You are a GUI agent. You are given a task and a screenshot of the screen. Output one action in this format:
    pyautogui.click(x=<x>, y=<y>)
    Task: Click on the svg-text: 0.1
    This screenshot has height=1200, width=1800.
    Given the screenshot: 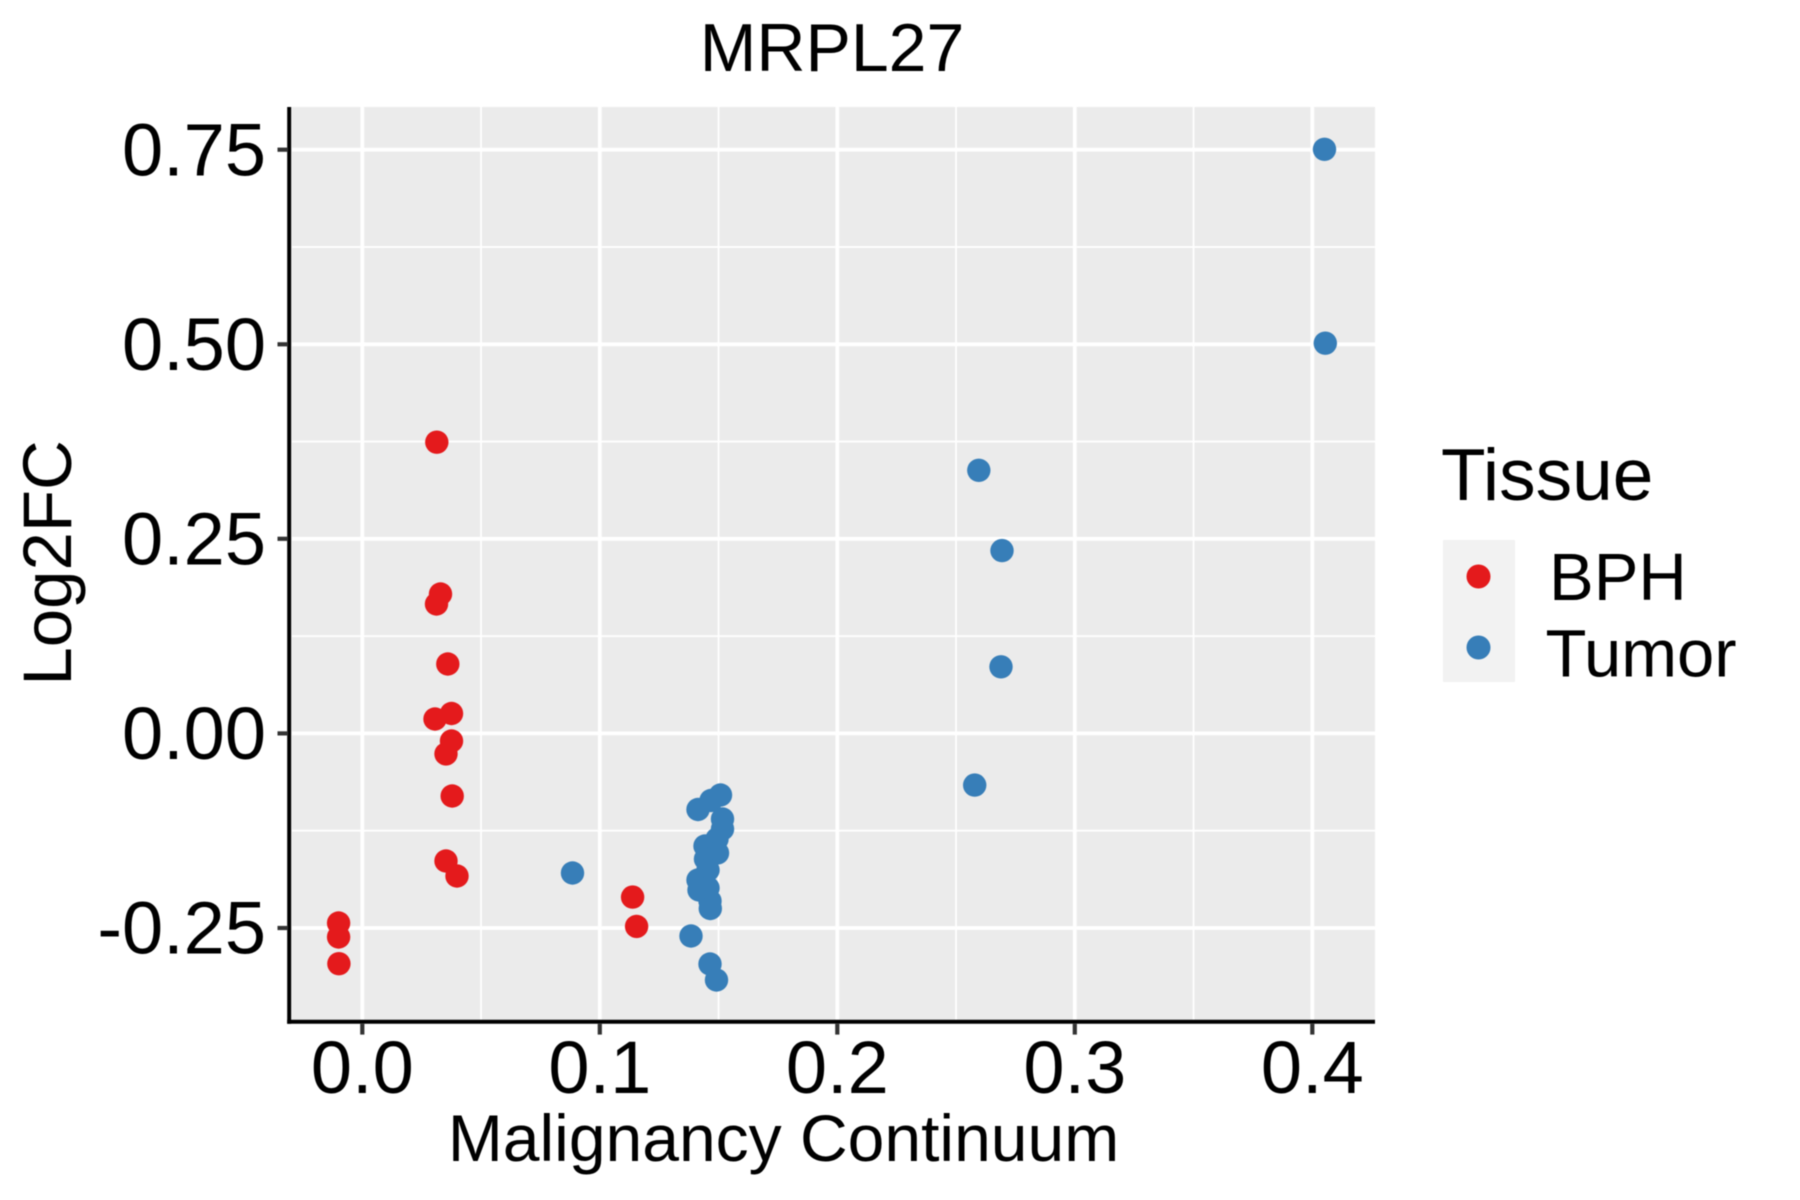 What is the action you would take?
    pyautogui.click(x=599, y=1067)
    